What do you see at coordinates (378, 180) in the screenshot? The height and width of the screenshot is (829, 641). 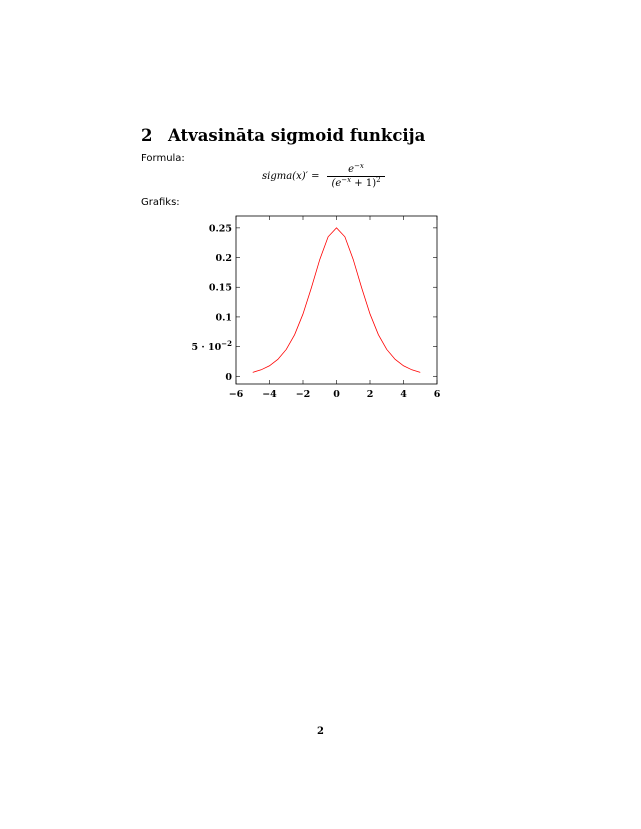 I see `denominator-power: 2` at bounding box center [378, 180].